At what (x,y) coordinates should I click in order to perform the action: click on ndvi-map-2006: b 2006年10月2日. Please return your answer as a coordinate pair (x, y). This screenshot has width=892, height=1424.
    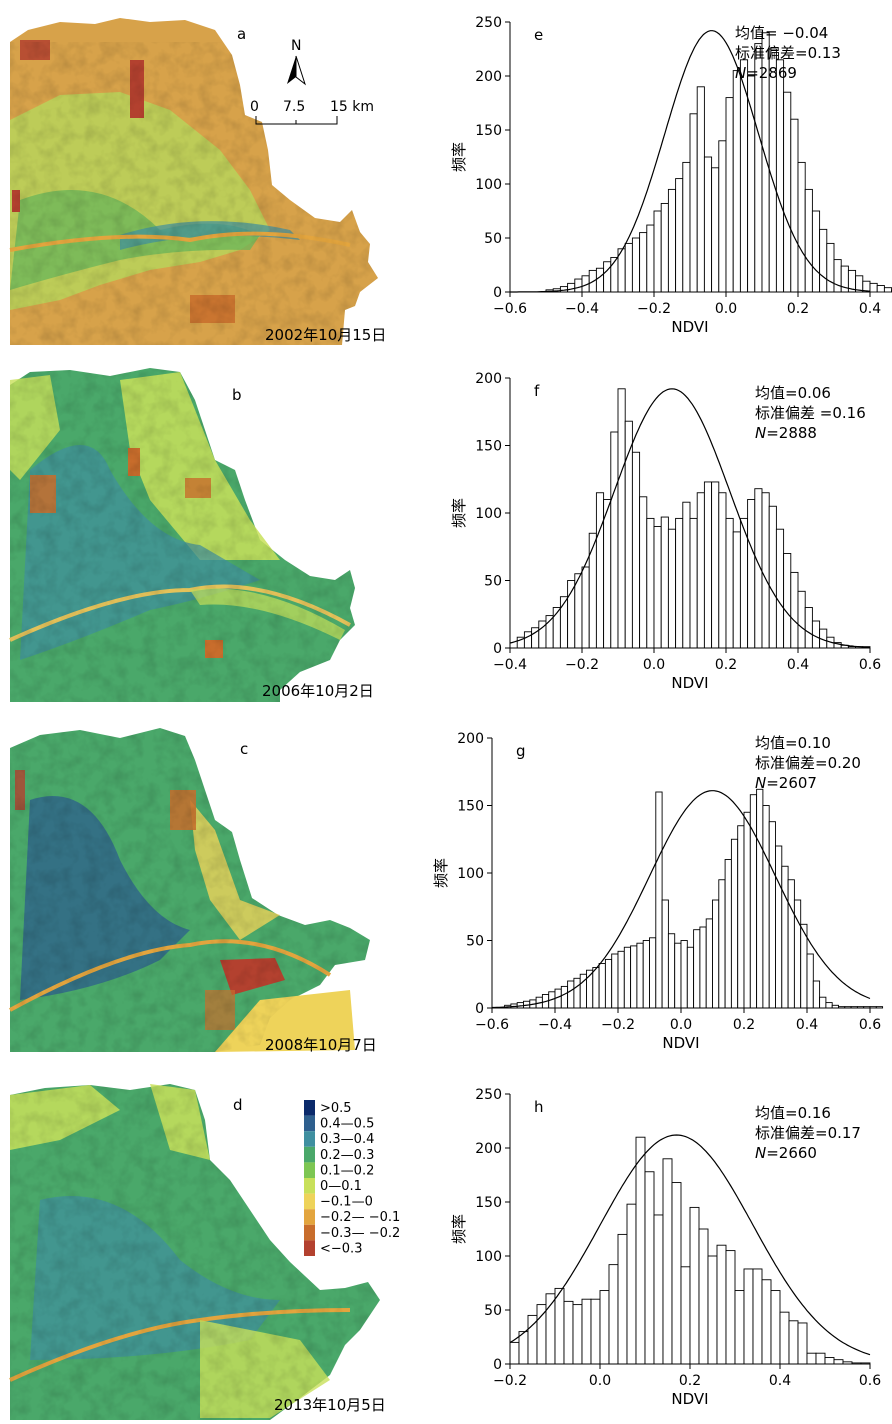
    Looking at the image, I should click on (192, 535).